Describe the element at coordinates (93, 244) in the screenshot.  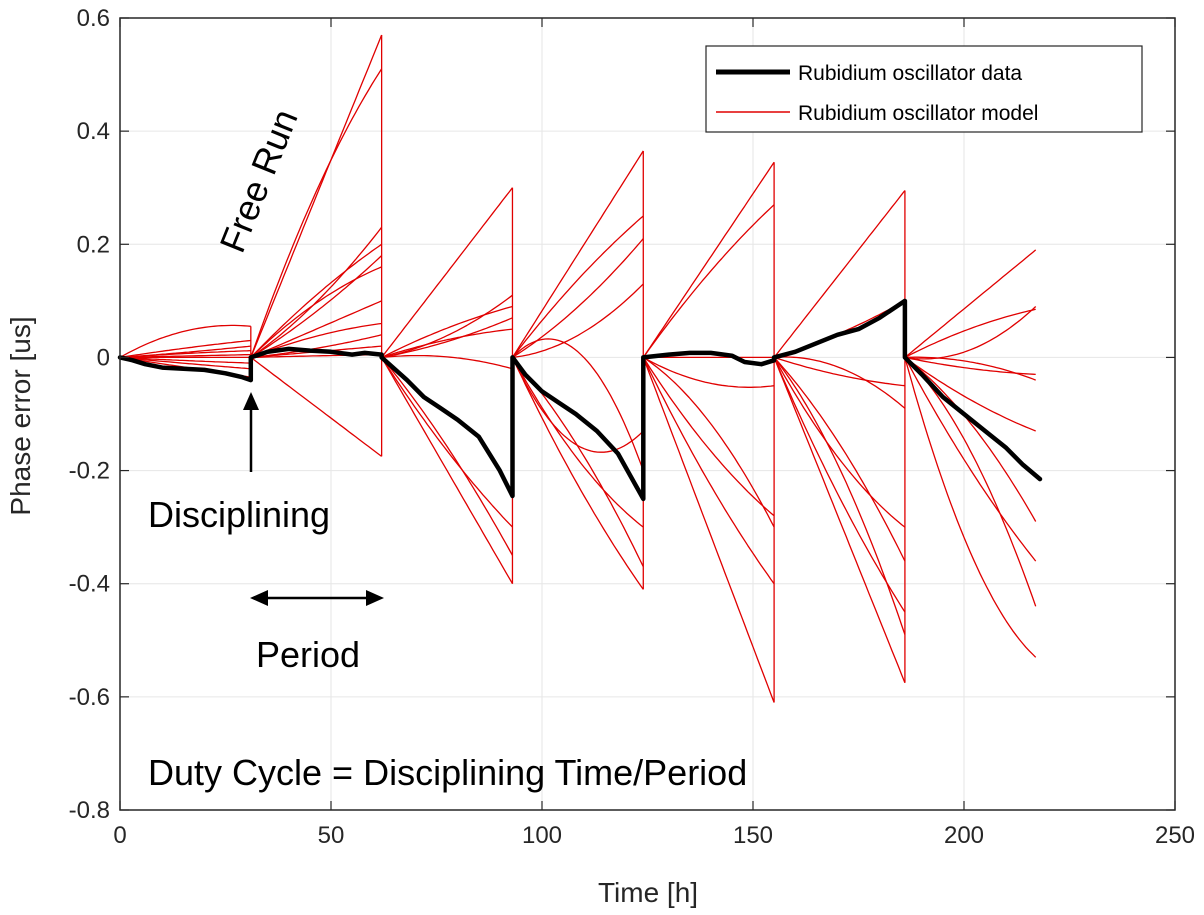
I see `y-tick-label-5: 0.2` at that location.